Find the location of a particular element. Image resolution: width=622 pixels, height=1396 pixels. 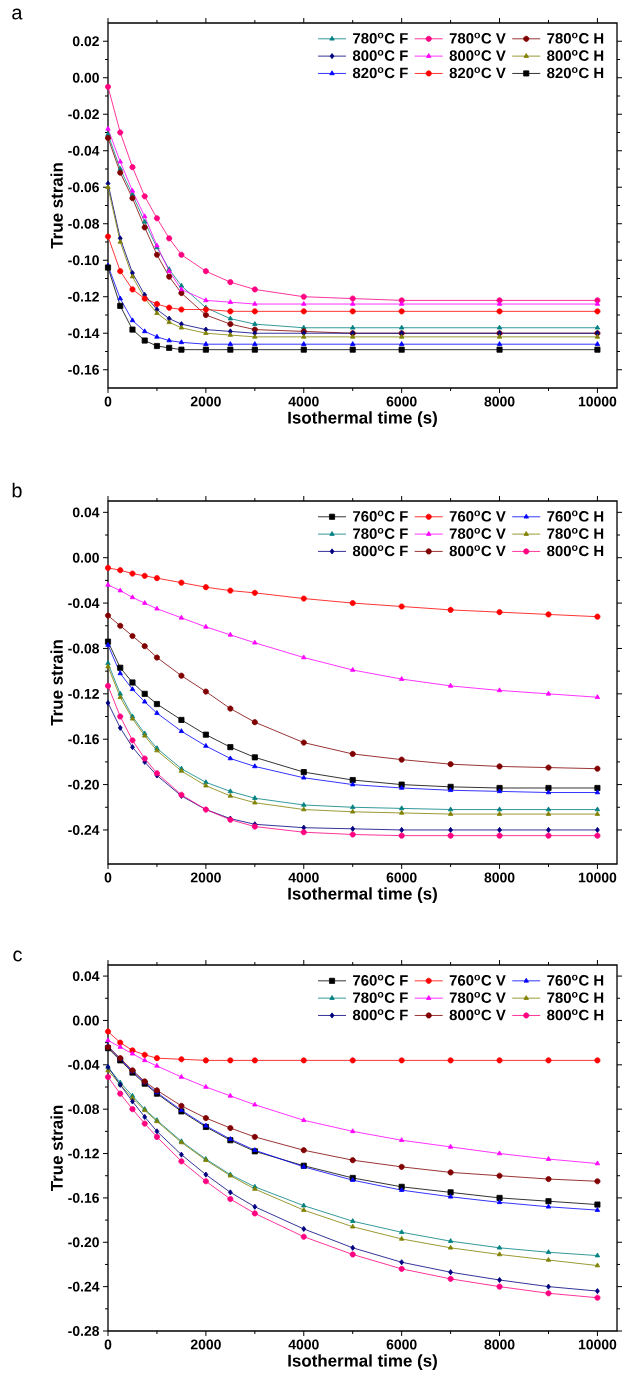

y-tick-label: -0.28 is located at coordinates (83, 1331).